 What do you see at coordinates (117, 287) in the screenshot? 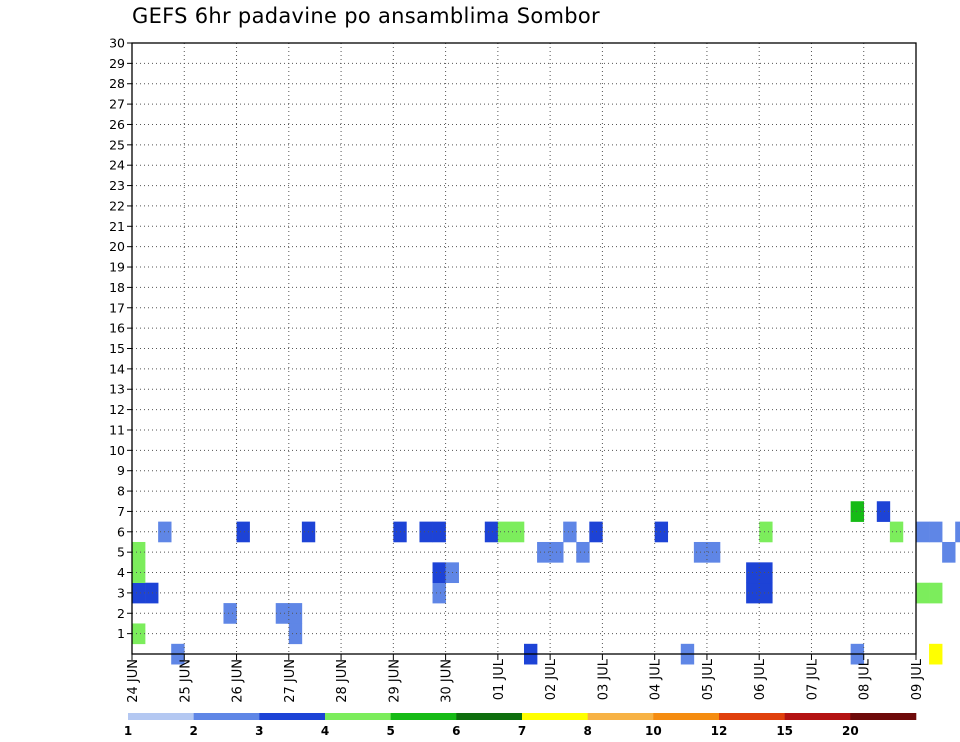
I see `y-tick-label: 18` at bounding box center [117, 287].